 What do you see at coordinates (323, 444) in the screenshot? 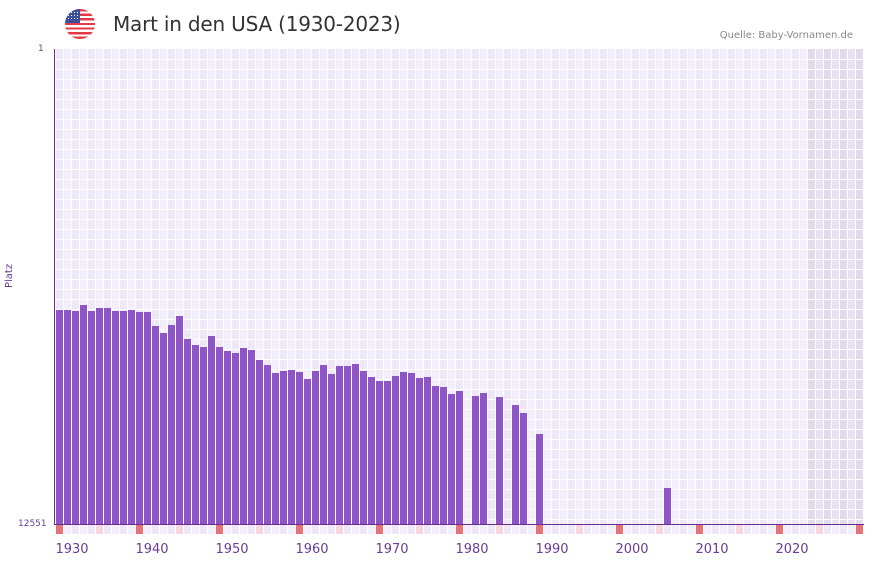
I see `bar-1961` at bounding box center [323, 444].